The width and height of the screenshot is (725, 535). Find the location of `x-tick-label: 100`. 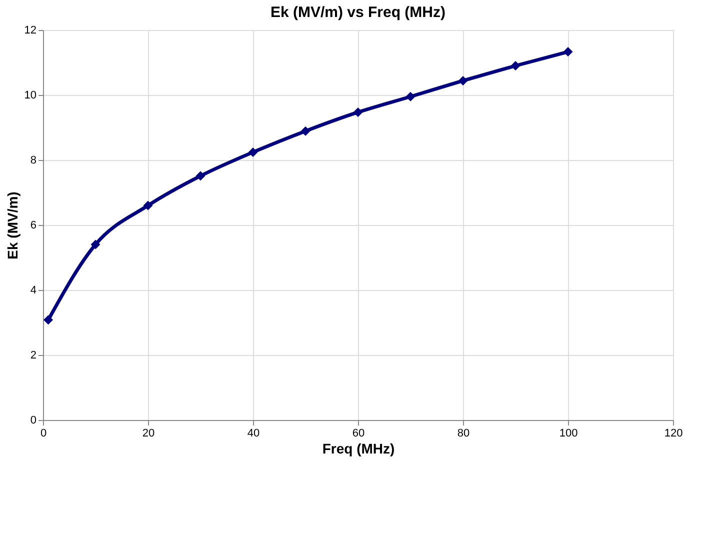

x-tick-label: 100 is located at coordinates (568, 434).